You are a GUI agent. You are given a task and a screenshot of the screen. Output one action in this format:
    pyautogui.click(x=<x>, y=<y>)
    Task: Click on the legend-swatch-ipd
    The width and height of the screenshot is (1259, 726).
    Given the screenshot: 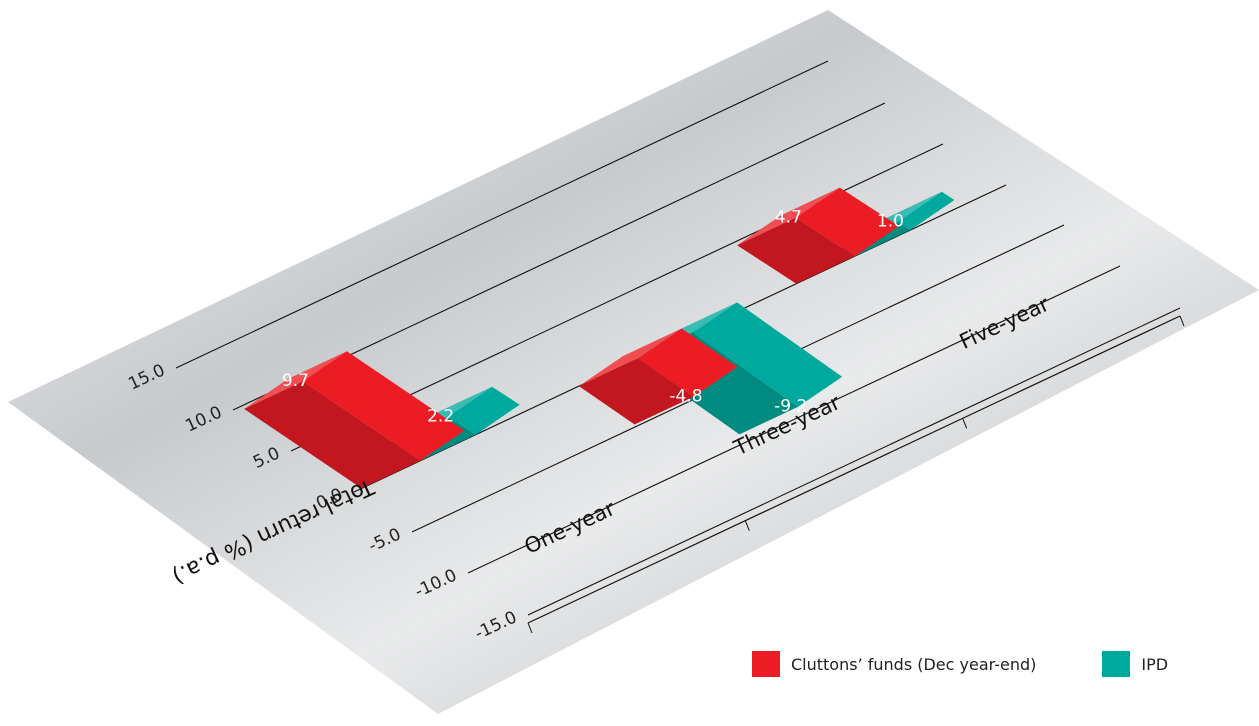 What is the action you would take?
    pyautogui.click(x=1116, y=664)
    